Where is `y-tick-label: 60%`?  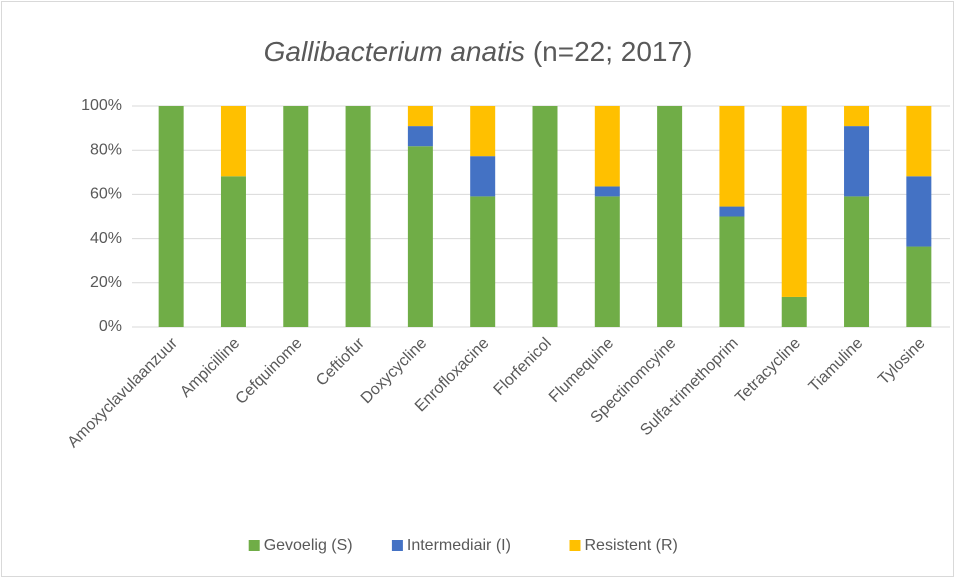
y-tick-label: 60% is located at coordinates (106, 194).